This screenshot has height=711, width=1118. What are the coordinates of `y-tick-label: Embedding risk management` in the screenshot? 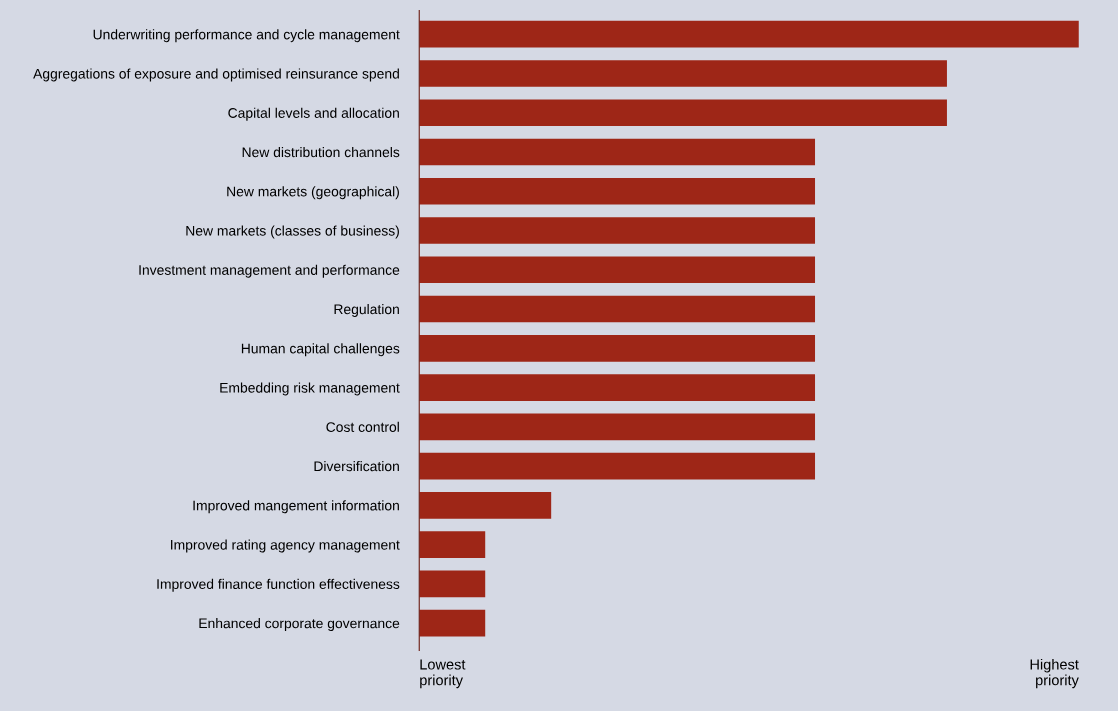 It's located at (310, 389).